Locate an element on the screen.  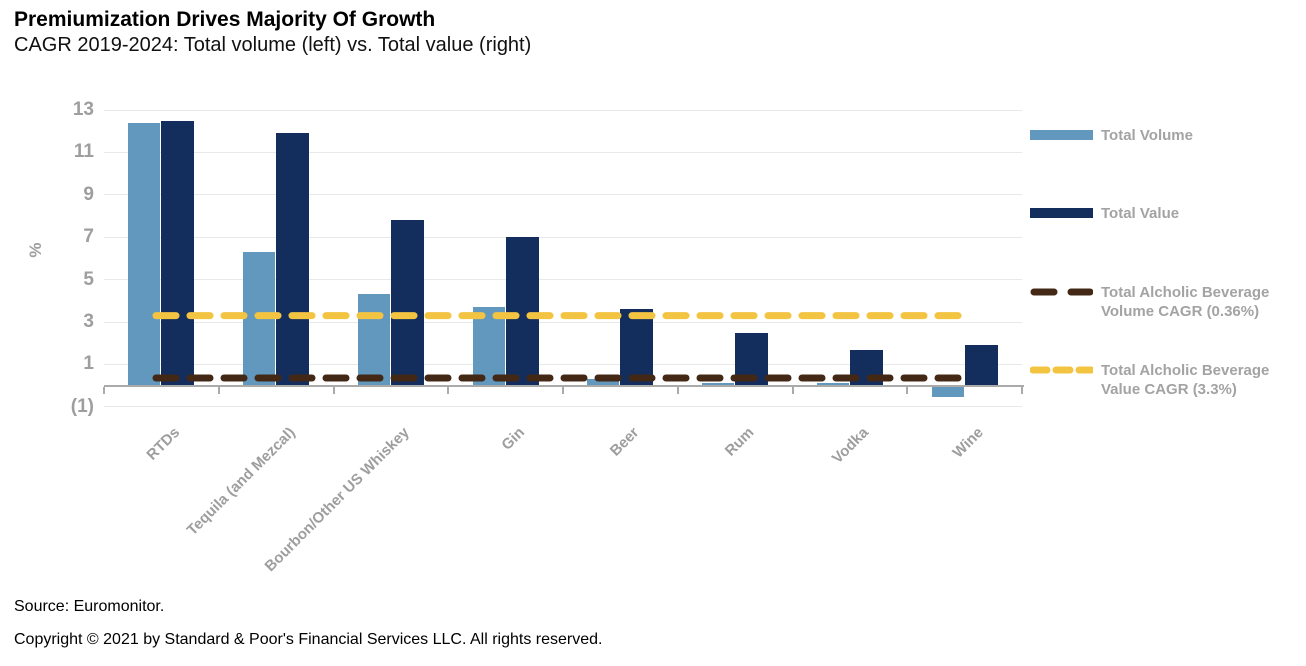
total-value-swatch-icon is located at coordinates (1061, 213).